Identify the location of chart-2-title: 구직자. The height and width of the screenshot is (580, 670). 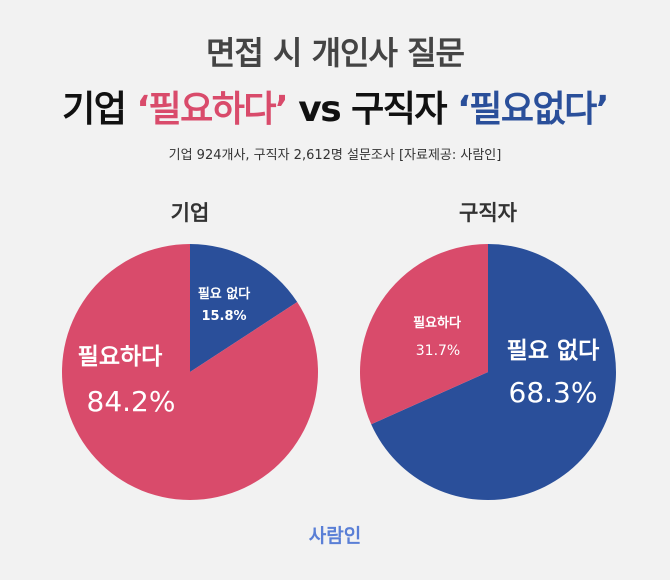
(488, 213).